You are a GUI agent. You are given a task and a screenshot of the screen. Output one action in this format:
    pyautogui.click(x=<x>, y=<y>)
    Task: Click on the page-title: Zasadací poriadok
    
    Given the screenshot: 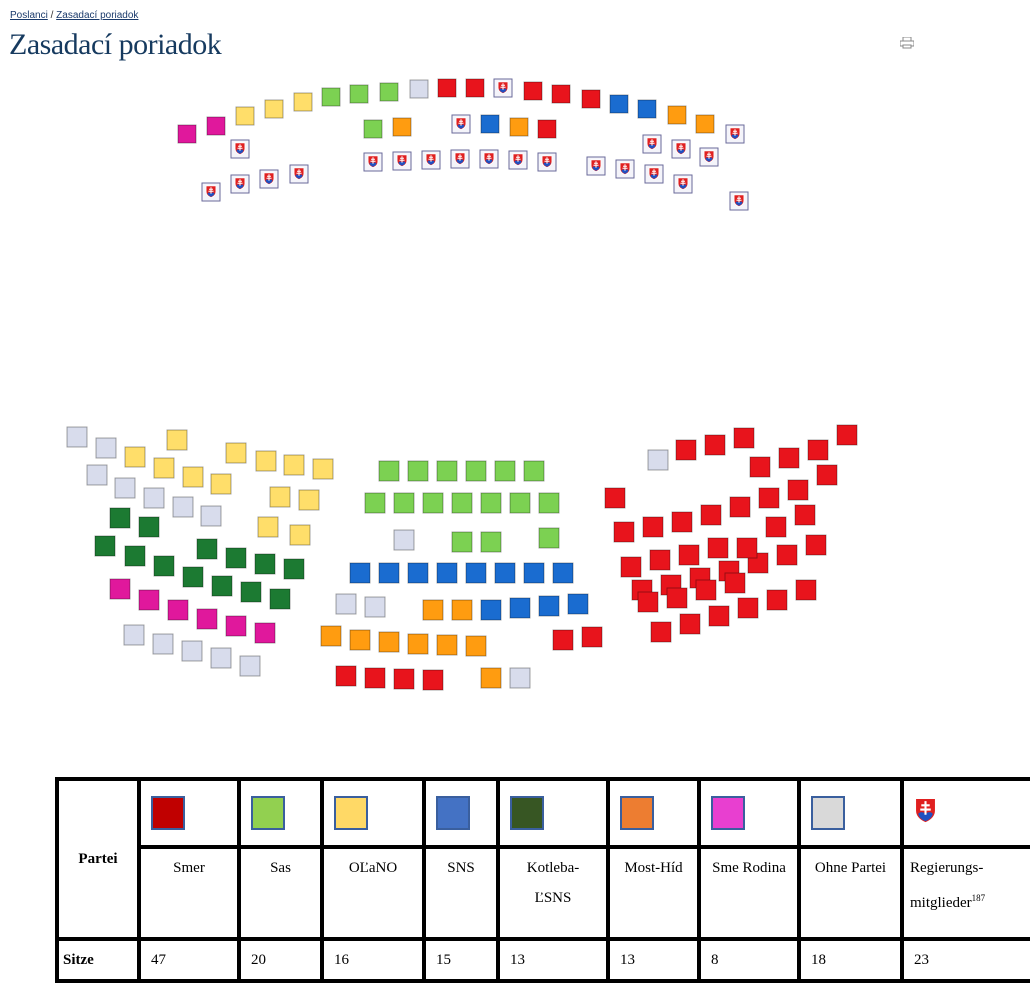 What is the action you would take?
    pyautogui.click(x=115, y=44)
    